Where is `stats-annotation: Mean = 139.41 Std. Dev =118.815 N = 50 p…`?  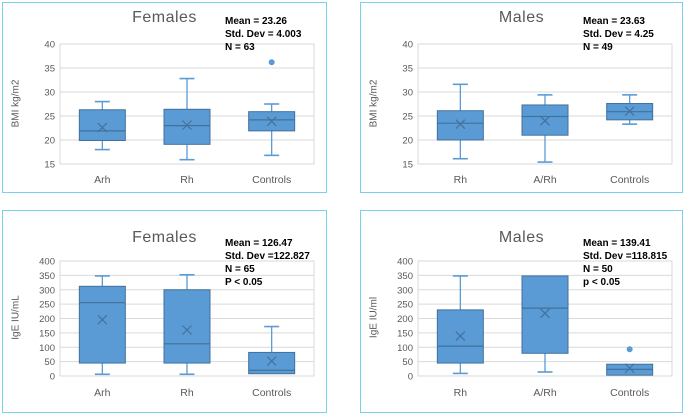
stats-annotation: Mean = 139.41 Std. Dev =118.815 N = 50 p… is located at coordinates (625, 263).